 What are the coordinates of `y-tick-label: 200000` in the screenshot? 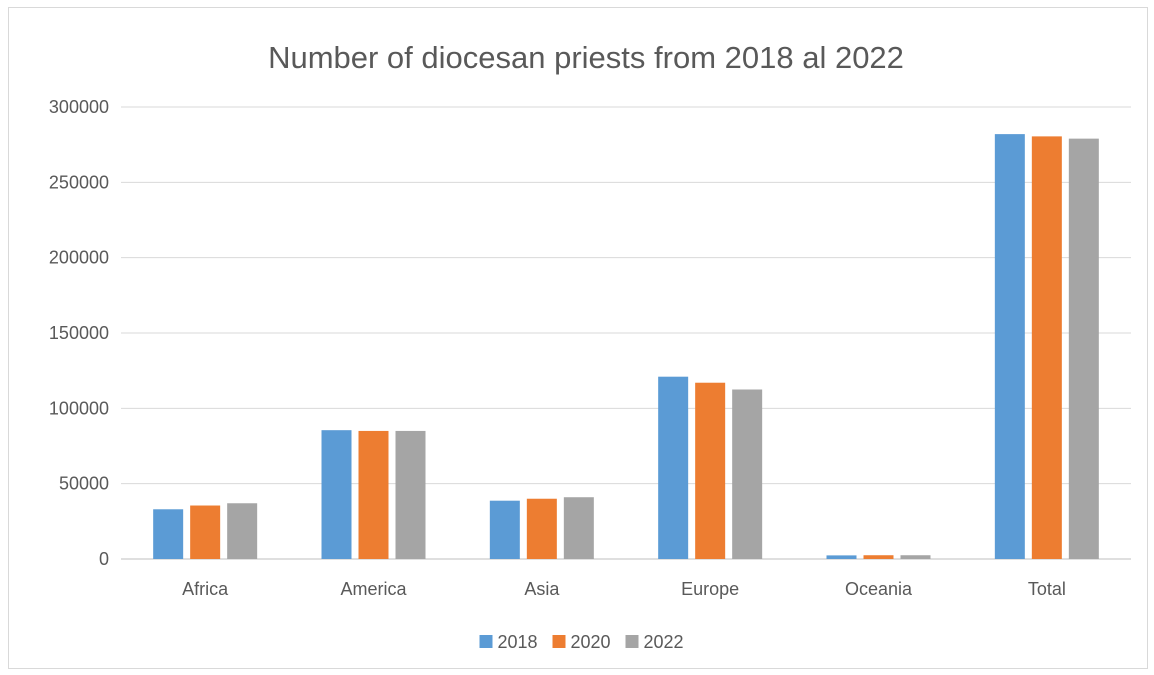 It's located at (79, 258).